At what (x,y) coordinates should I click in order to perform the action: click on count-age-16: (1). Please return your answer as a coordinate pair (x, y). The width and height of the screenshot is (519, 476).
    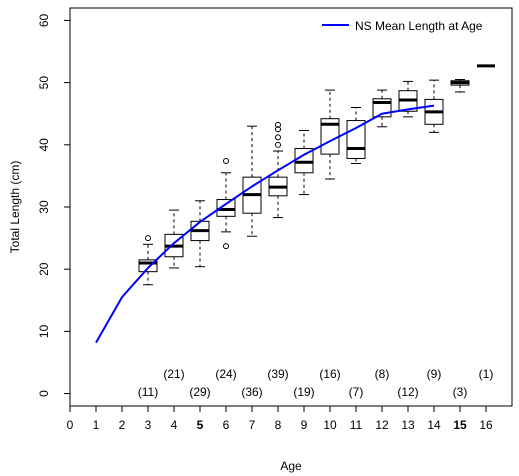
    Looking at the image, I should click on (486, 374).